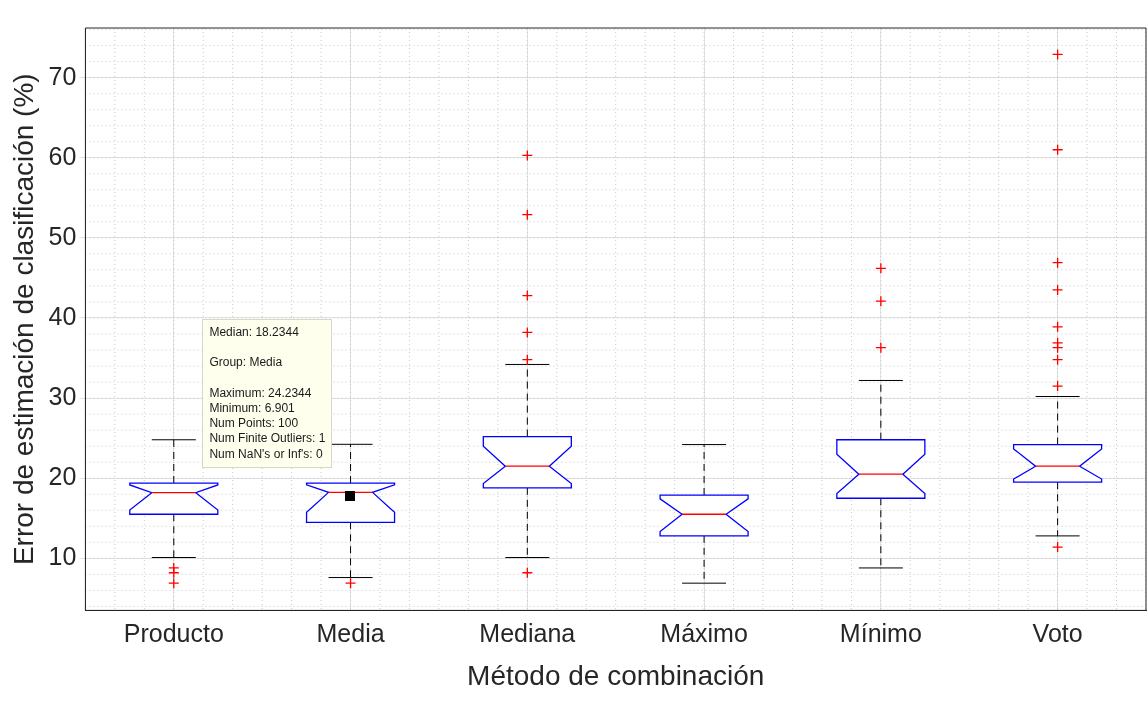 This screenshot has width=1148, height=704. What do you see at coordinates (350, 633) in the screenshot?
I see `x-tick-label: Media` at bounding box center [350, 633].